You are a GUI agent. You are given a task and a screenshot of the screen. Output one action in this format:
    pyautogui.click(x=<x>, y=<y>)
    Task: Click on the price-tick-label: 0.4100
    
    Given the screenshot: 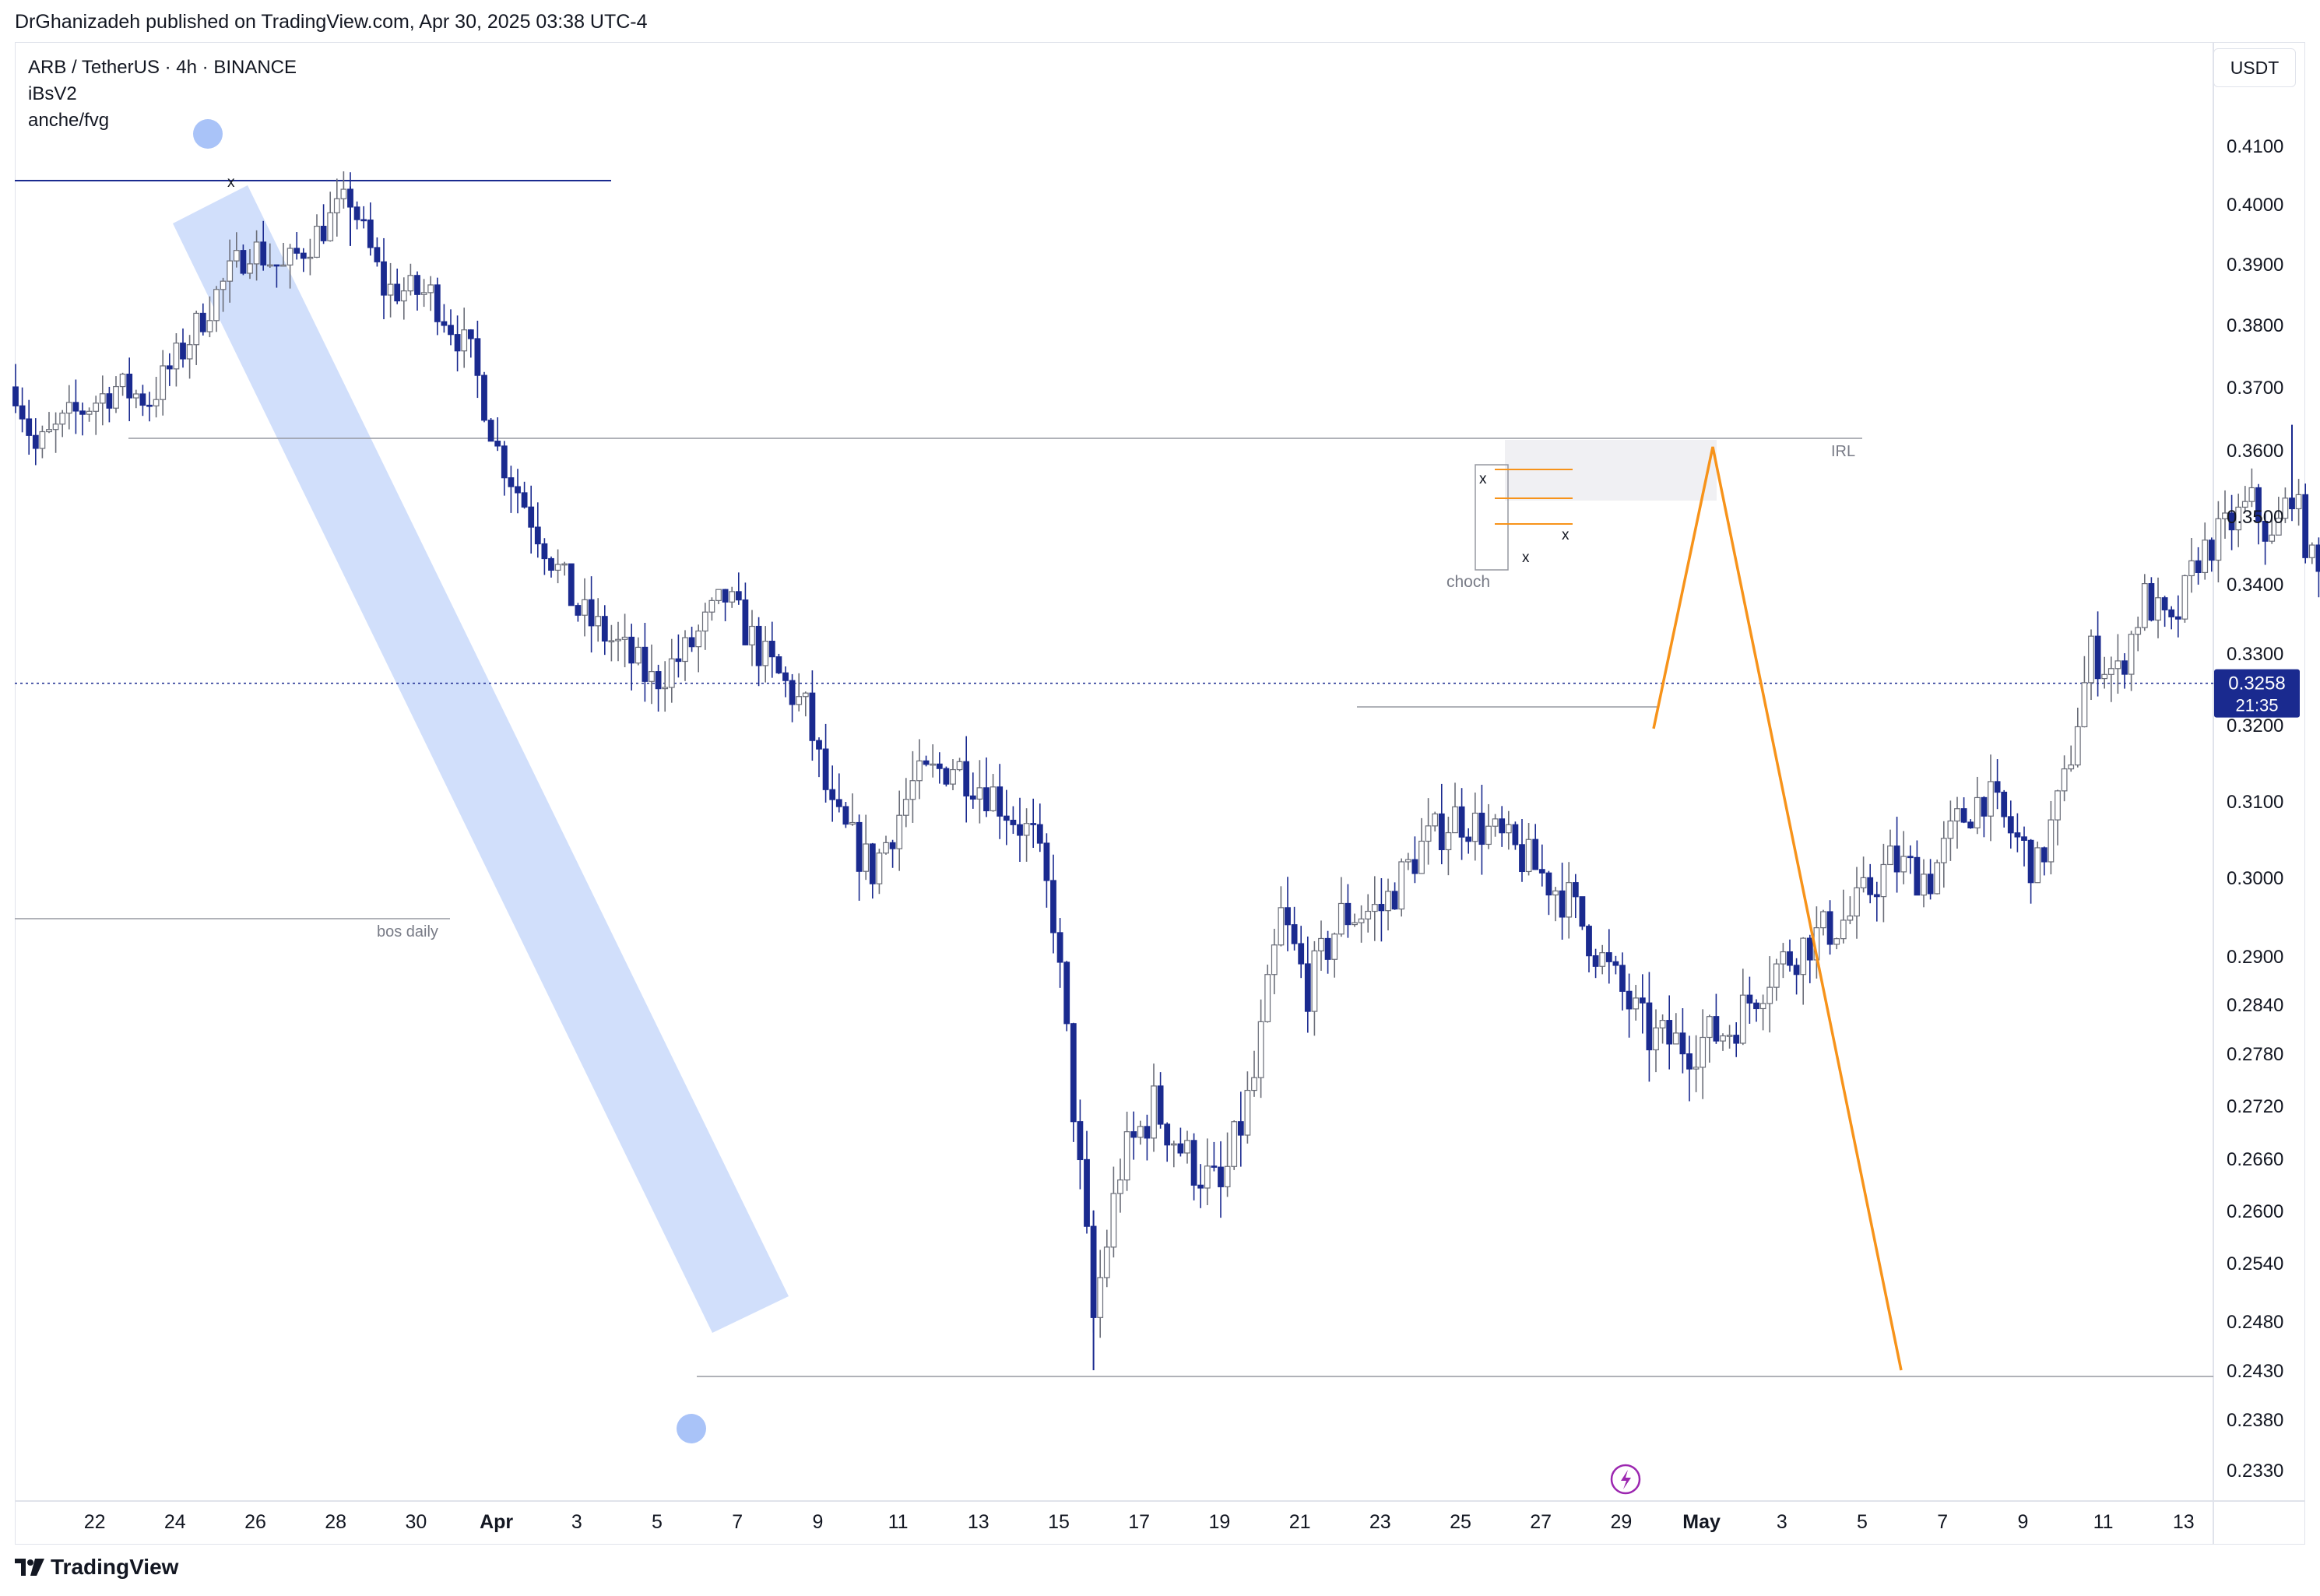 What is the action you would take?
    pyautogui.click(x=2255, y=146)
    